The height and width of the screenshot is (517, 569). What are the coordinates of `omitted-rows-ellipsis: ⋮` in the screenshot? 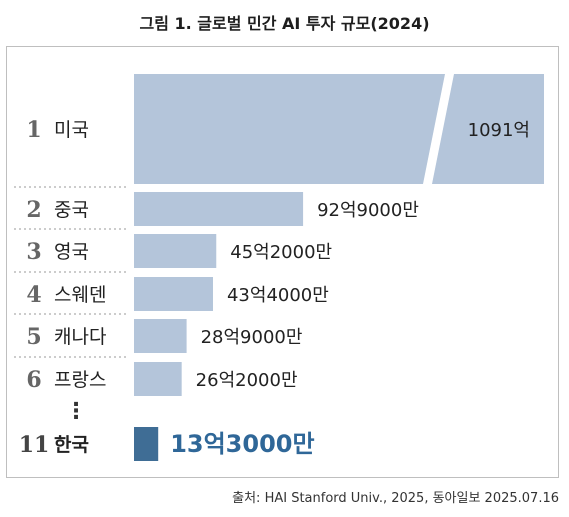 It's located at (76, 411).